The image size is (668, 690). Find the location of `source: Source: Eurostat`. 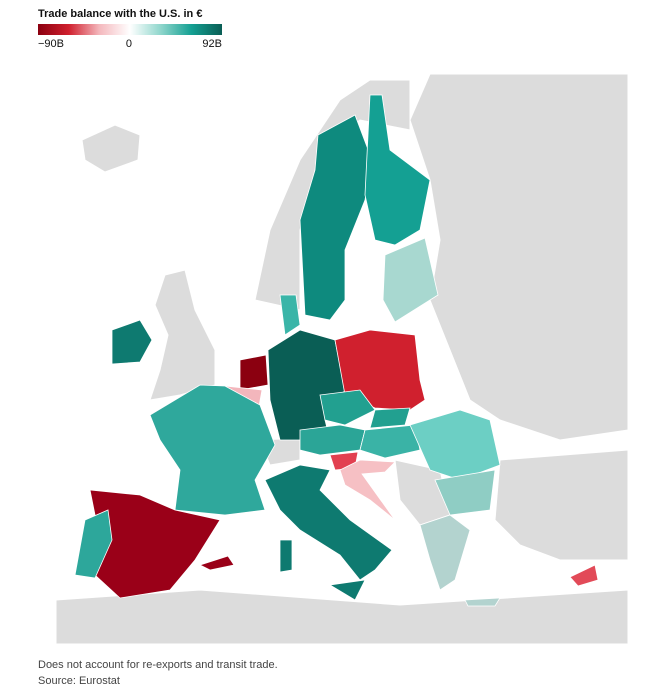

source: Source: Eurostat is located at coordinates (79, 680).